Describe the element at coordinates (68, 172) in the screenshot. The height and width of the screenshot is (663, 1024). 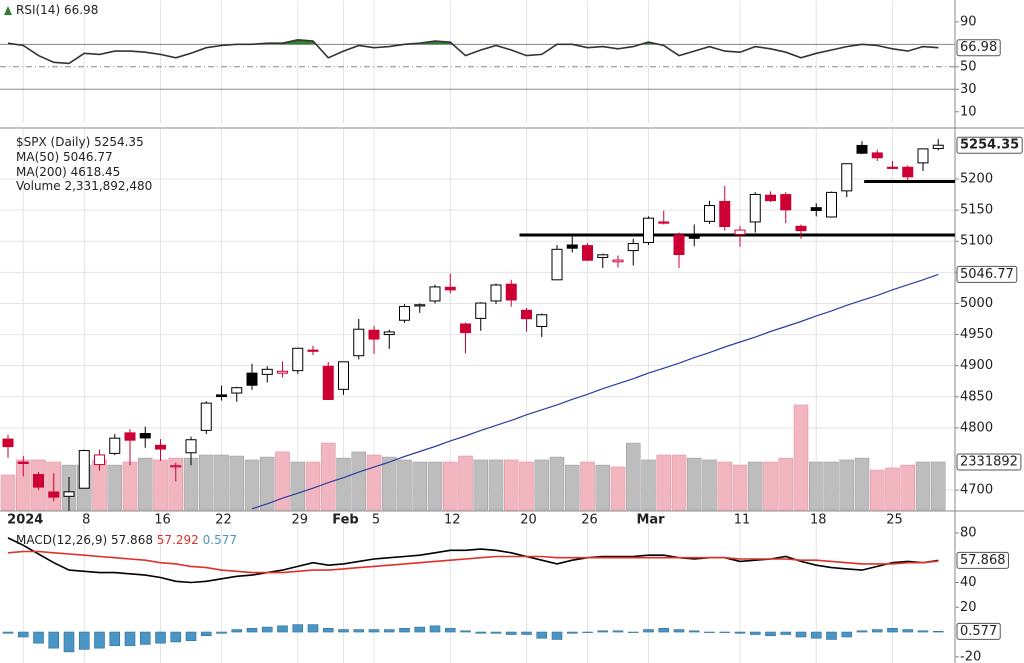
I see `legend-entry: MA(200) 4618.45` at that location.